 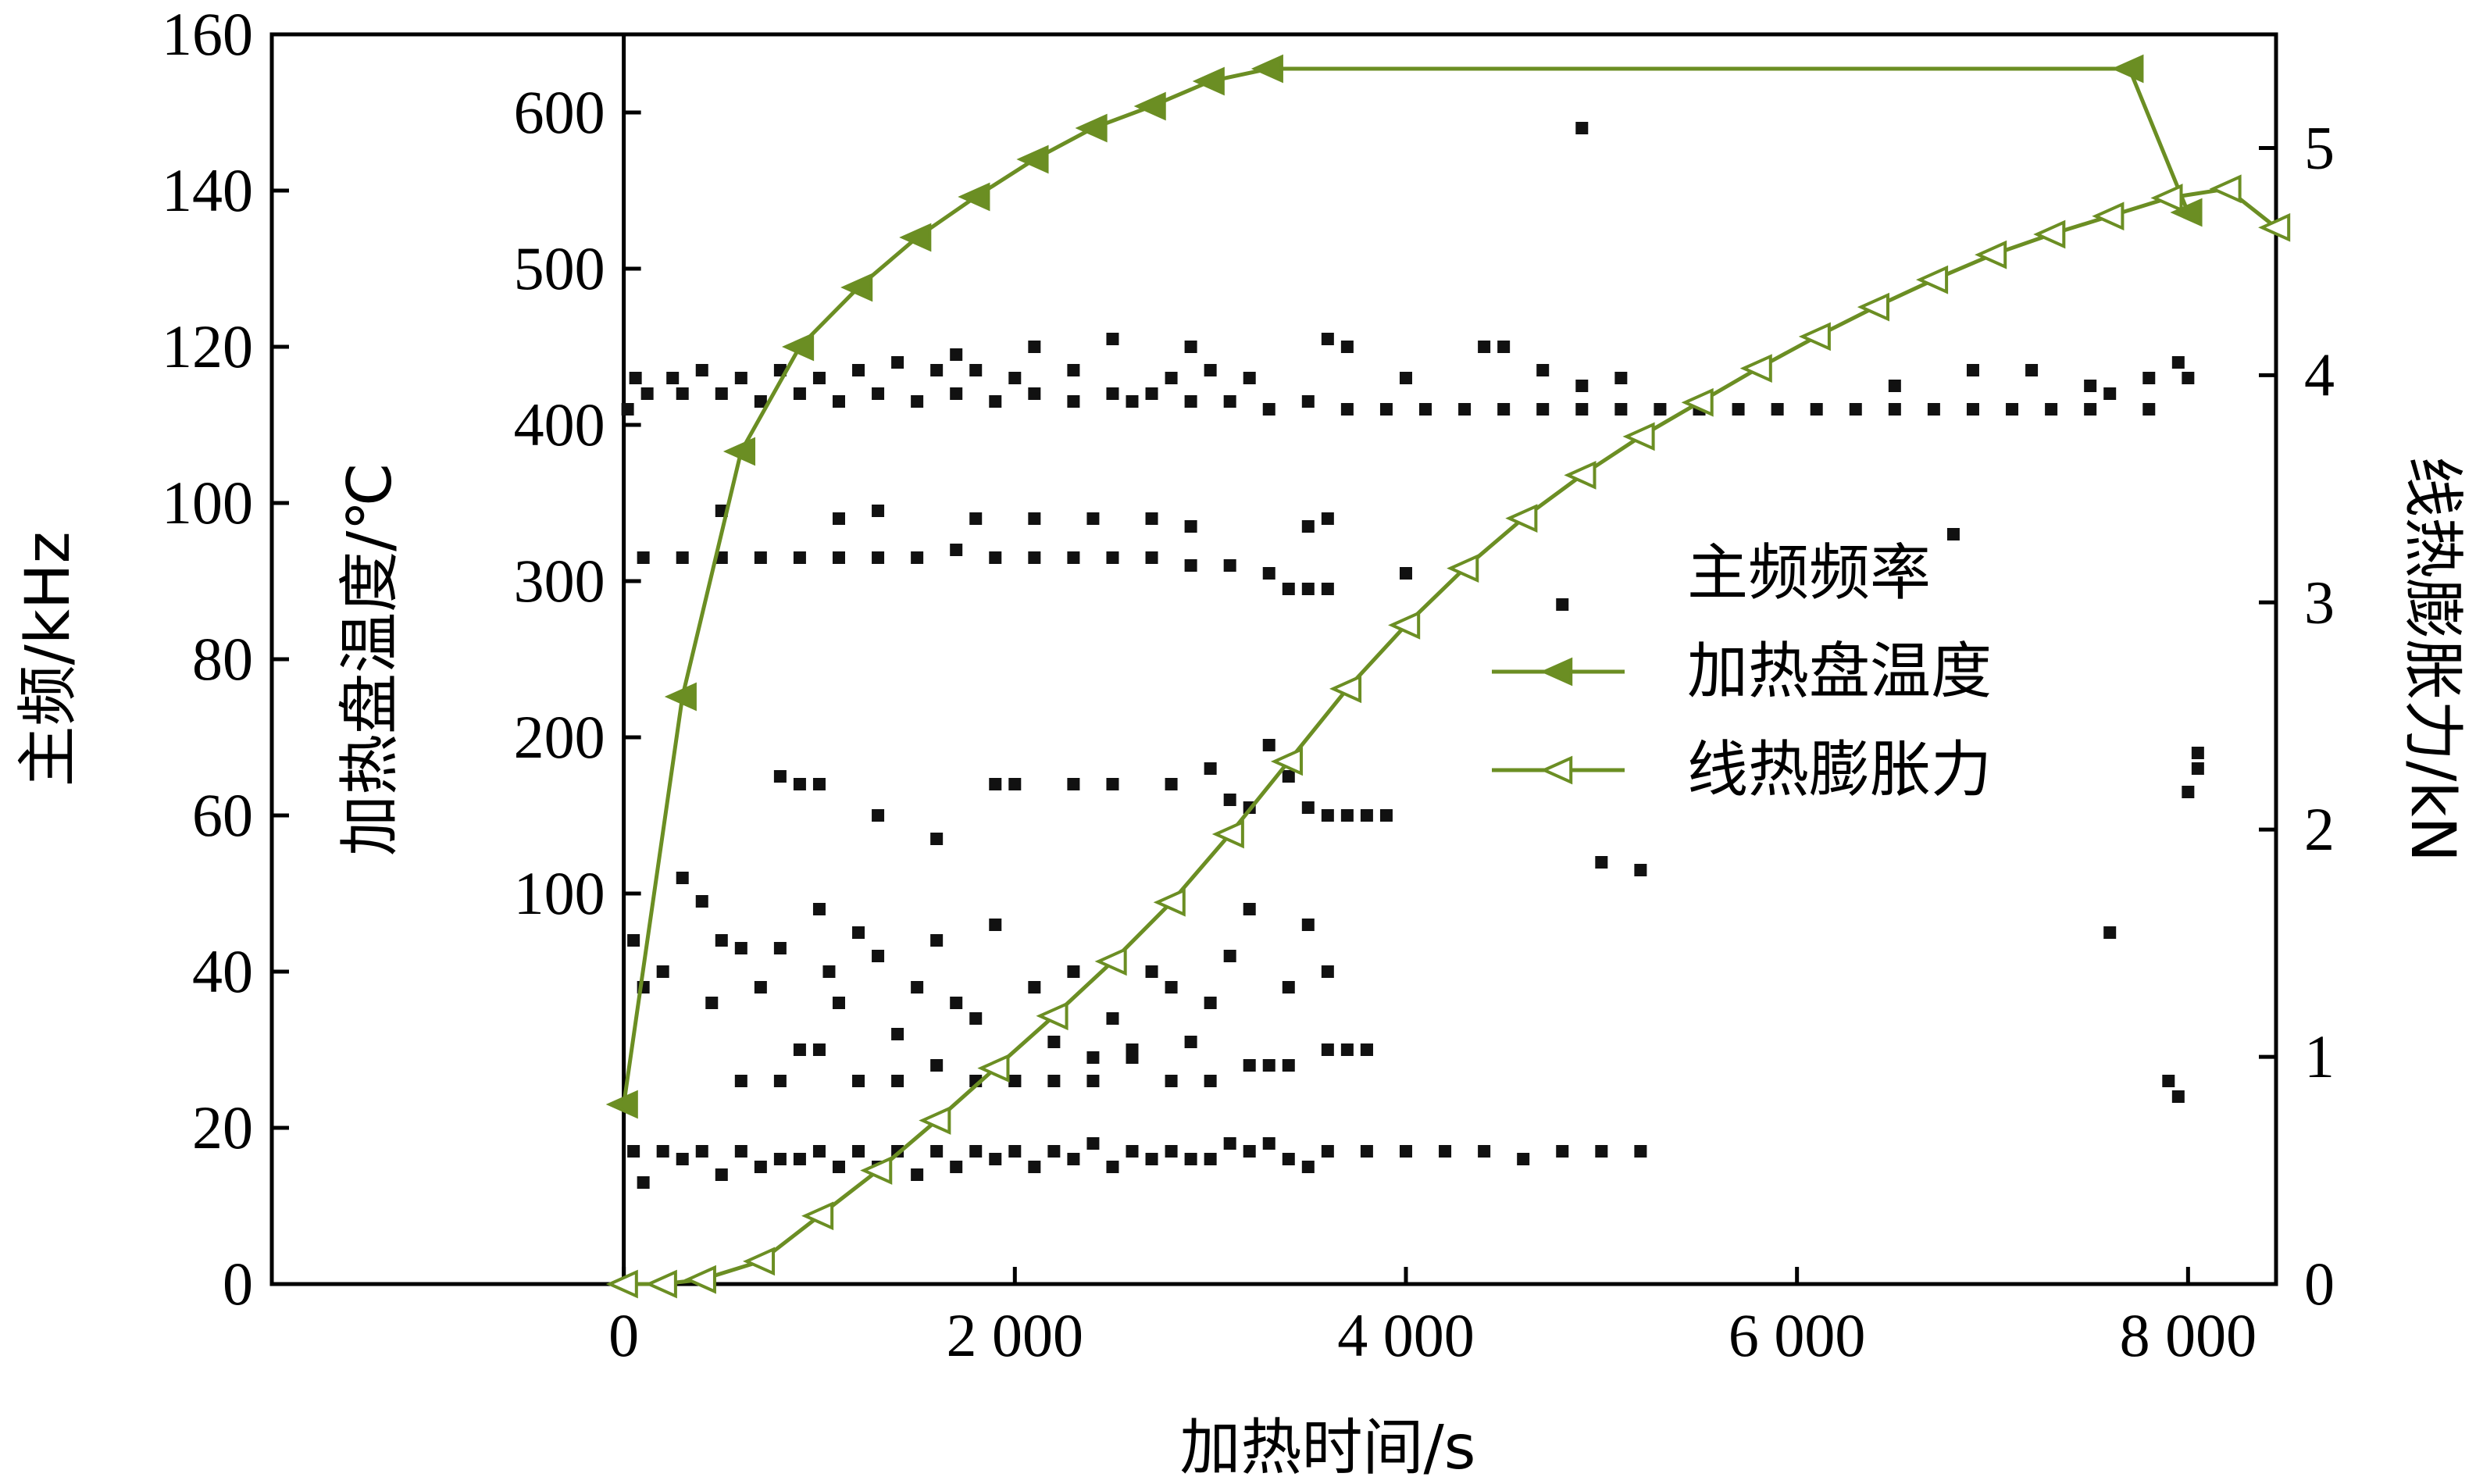 What do you see at coordinates (2319, 829) in the screenshot?
I see `y-right-tick-label: 2` at bounding box center [2319, 829].